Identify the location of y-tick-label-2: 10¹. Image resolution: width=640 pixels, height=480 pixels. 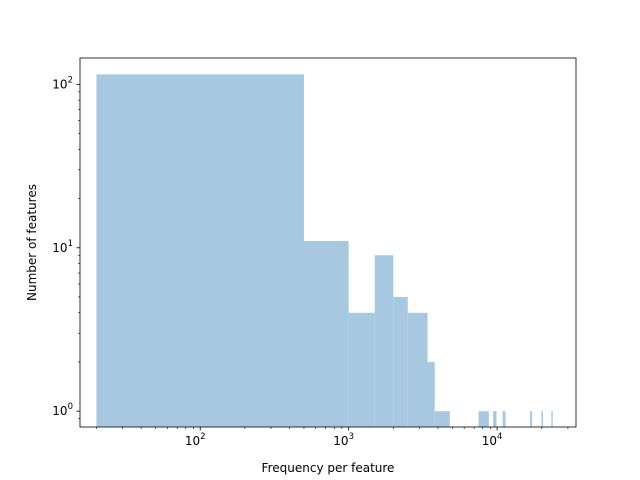
(62, 247).